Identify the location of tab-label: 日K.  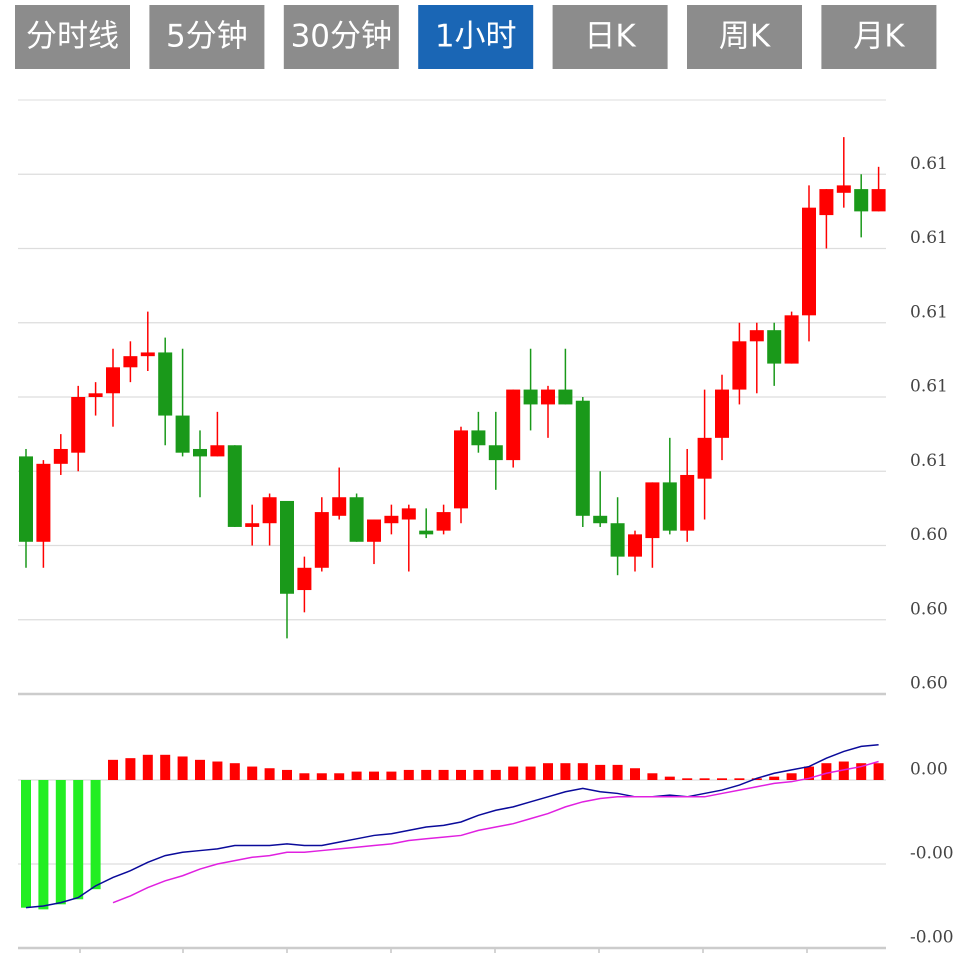
(610, 37).